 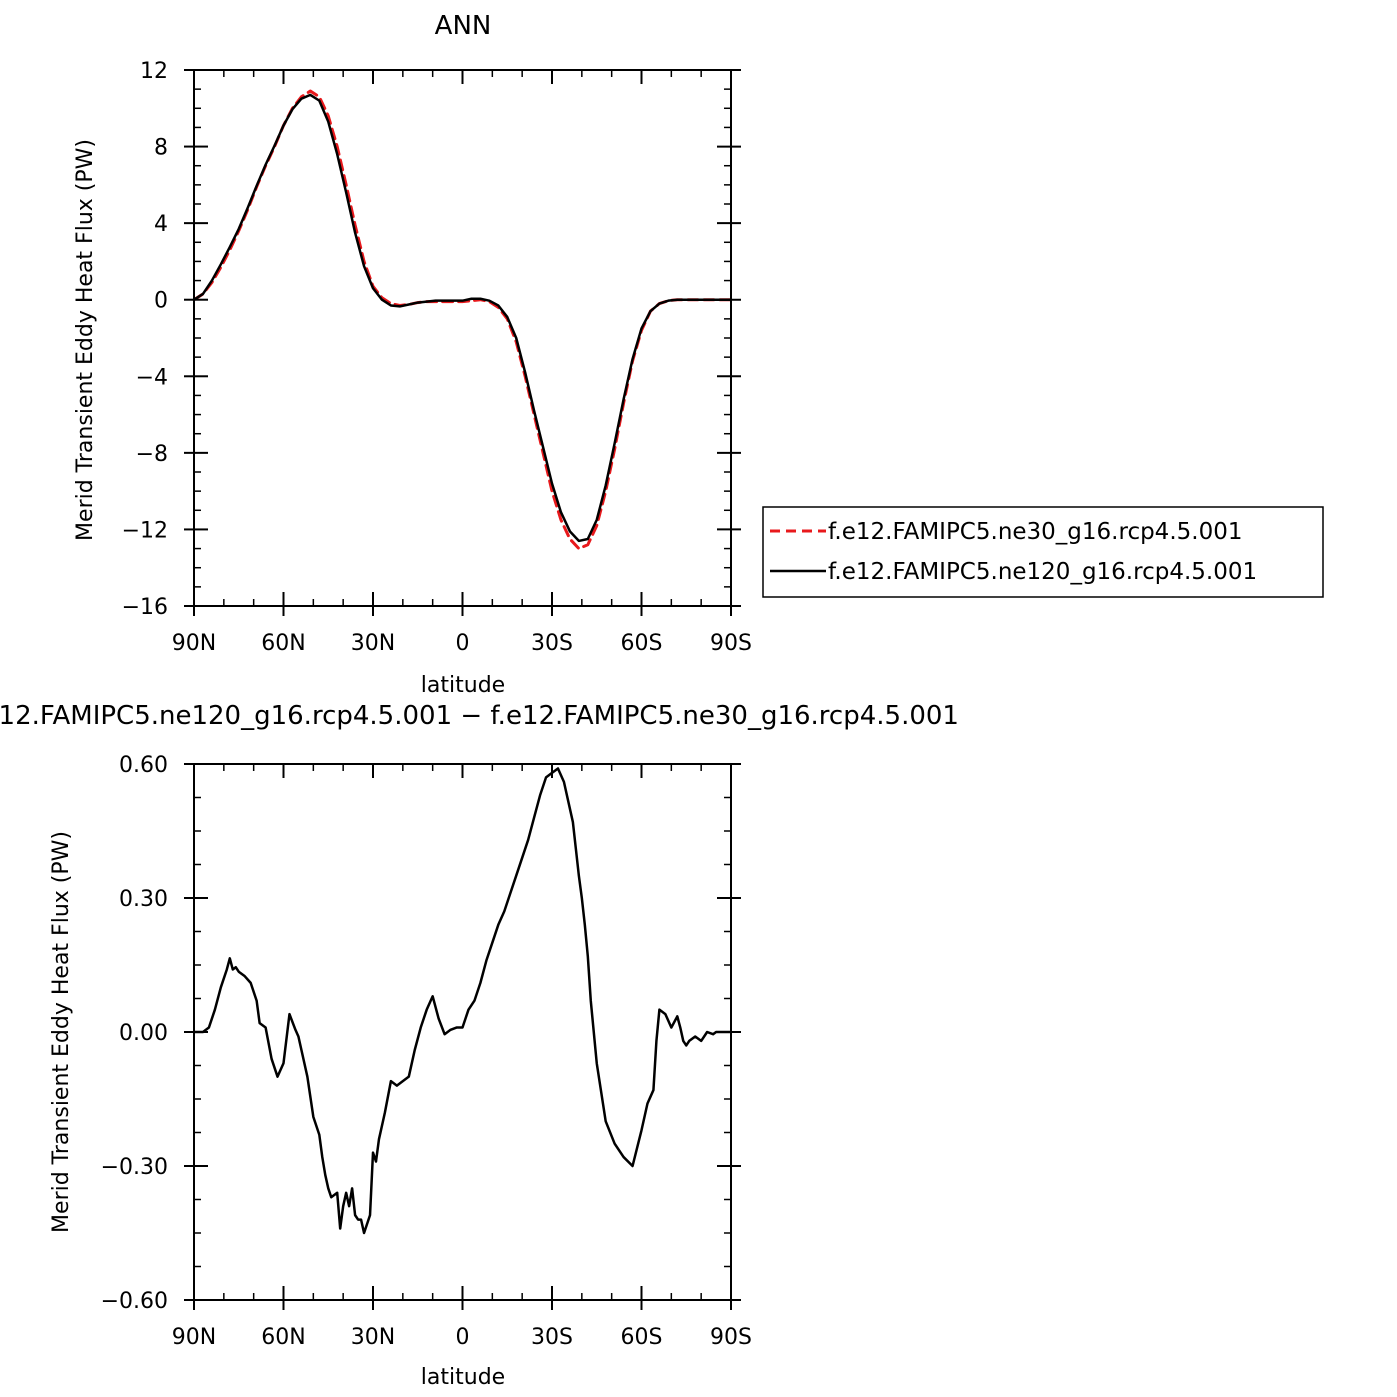 What do you see at coordinates (61, 1032) in the screenshot?
I see `bottom-y-axis-label: Merid Transient Eddy Heat Flux (PW)` at bounding box center [61, 1032].